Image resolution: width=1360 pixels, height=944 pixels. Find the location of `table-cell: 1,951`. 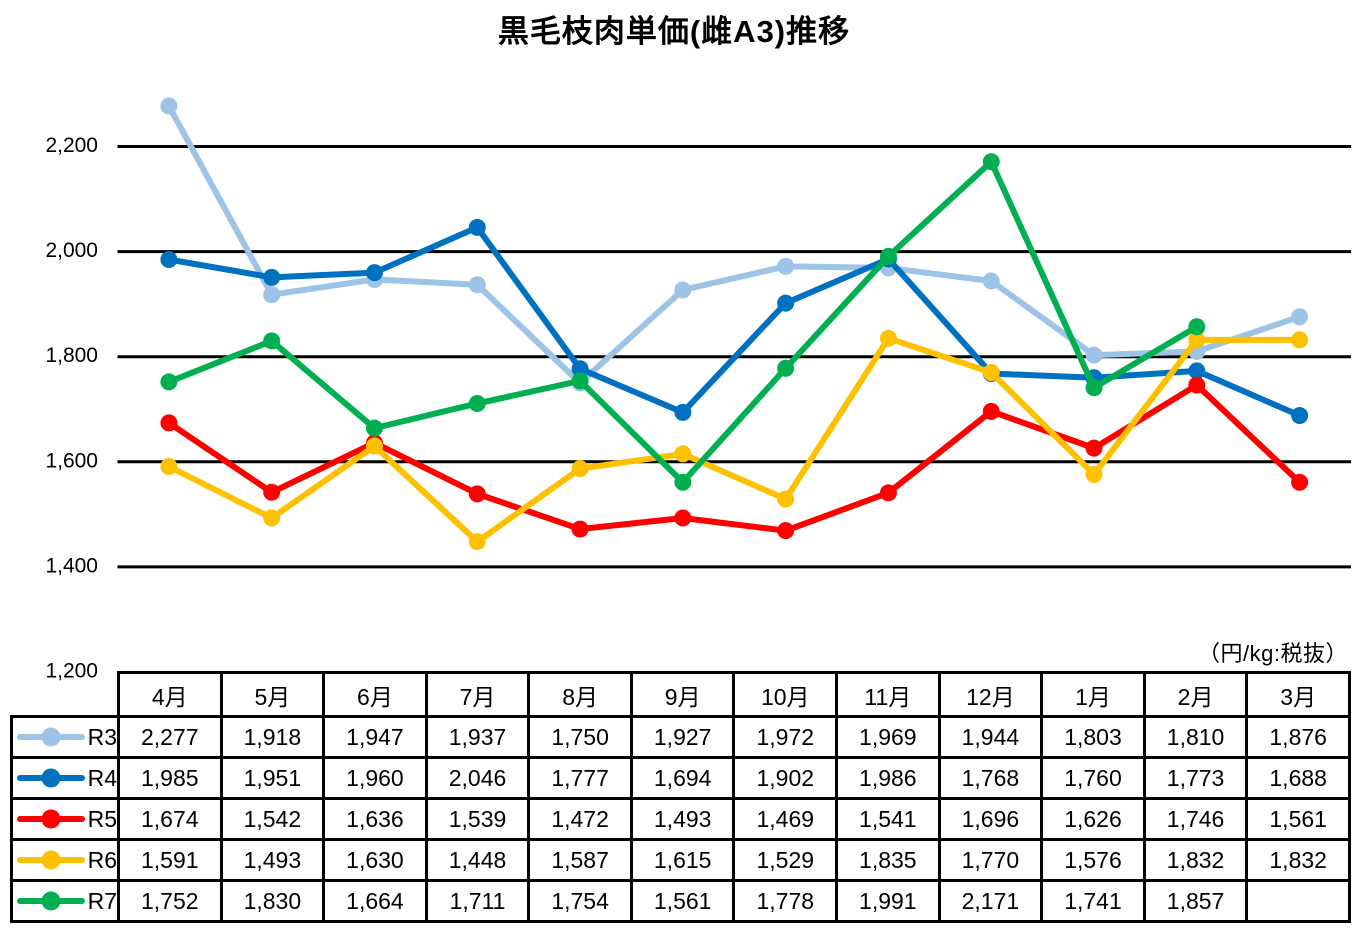

table-cell: 1,951 is located at coordinates (272, 778).